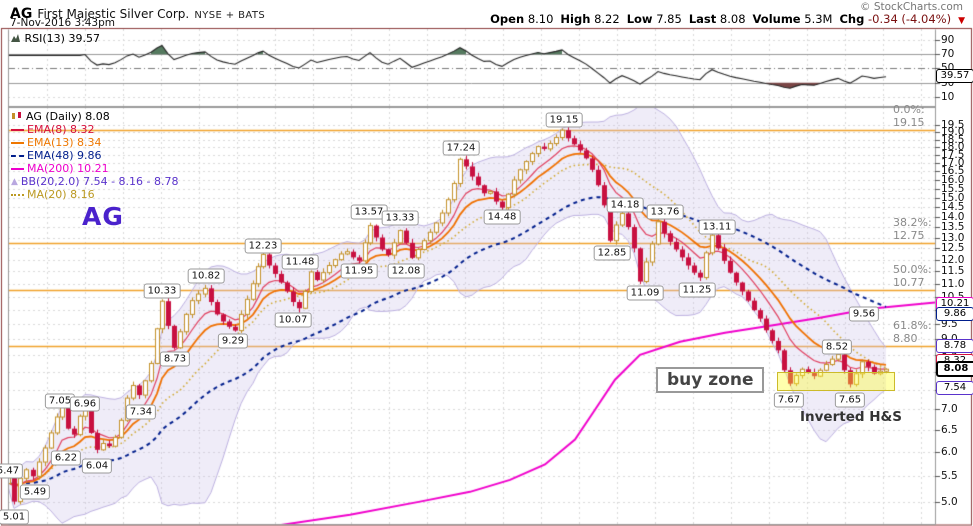 This screenshot has height=526, width=973. Describe the element at coordinates (949, 324) in the screenshot. I see `price-axis-tick: 9.5` at that location.